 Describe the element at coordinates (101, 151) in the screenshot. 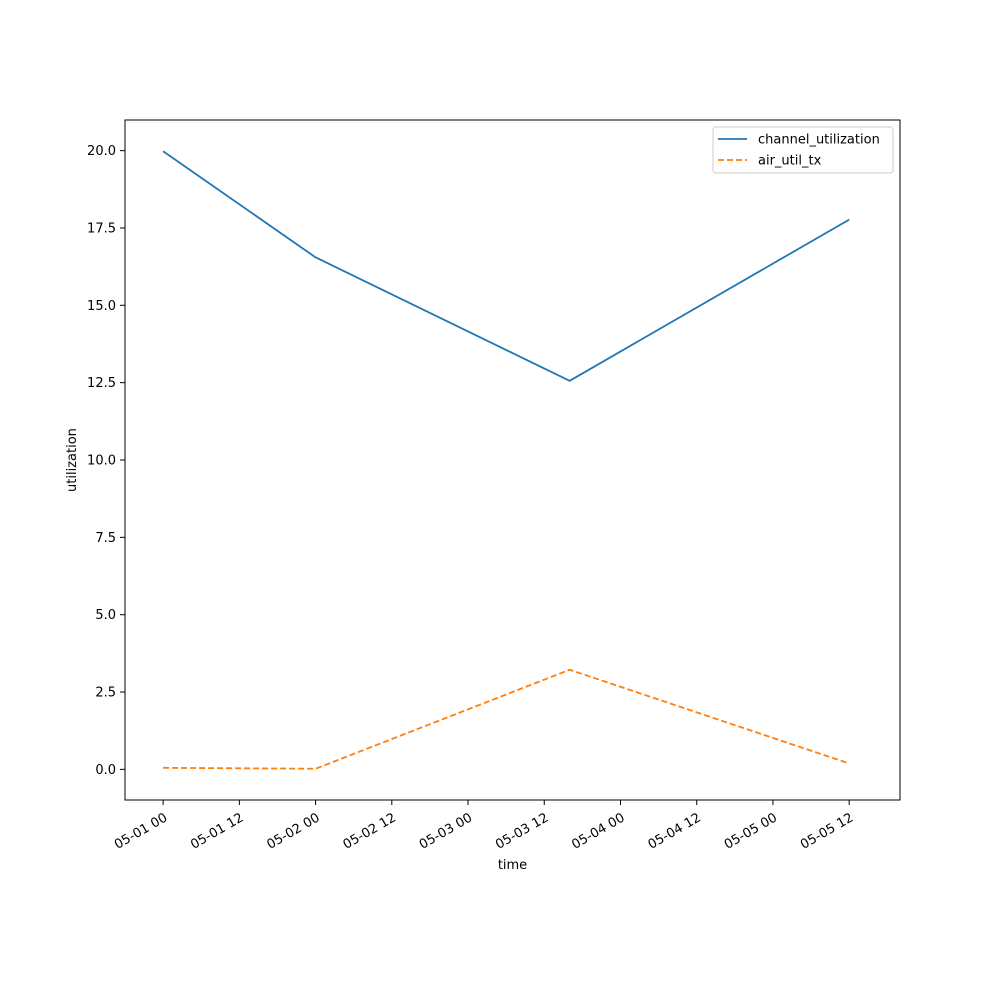

I see `y-tick-label: 20.0` at that location.